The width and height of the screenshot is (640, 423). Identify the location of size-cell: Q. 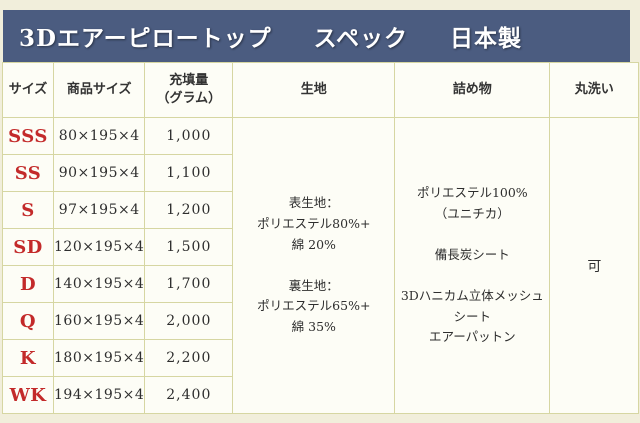
(28, 321).